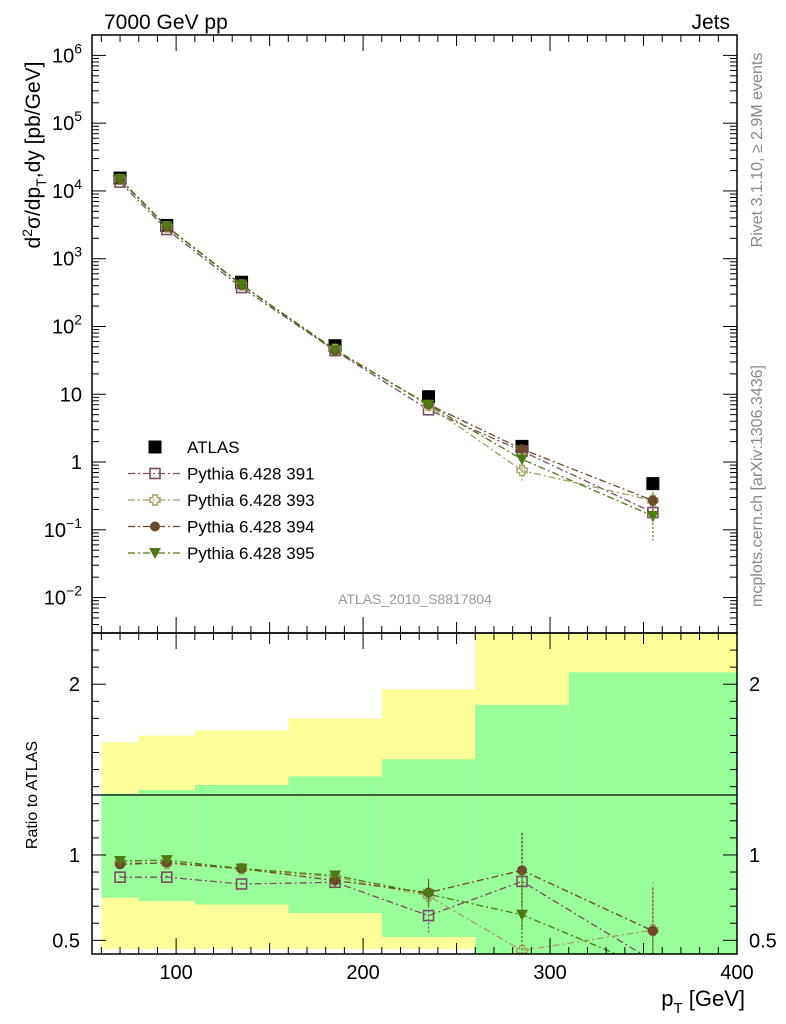  Describe the element at coordinates (74, 591) in the screenshot. I see `y-tick-exponent: −2` at that location.